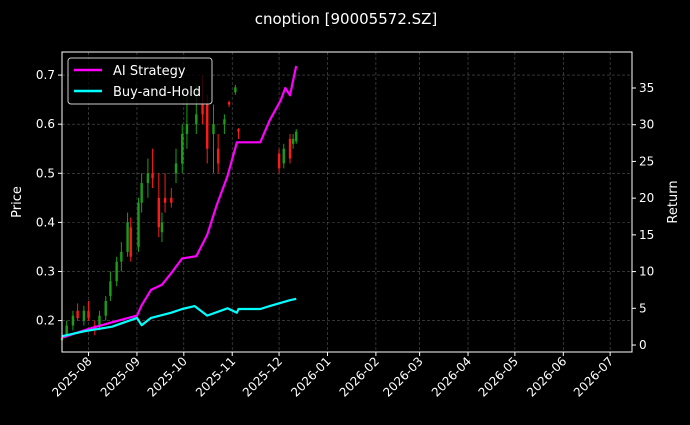  I want to click on y-tick-label-left: 0.7, so click(45, 75).